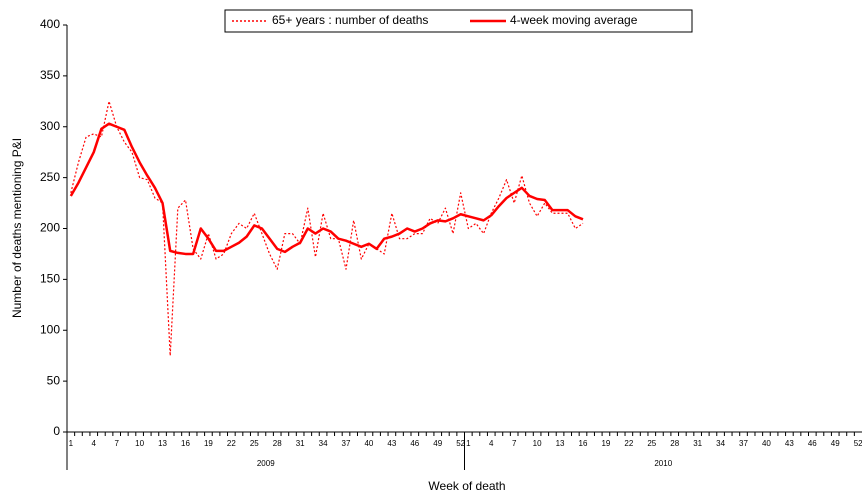  What do you see at coordinates (350, 20) in the screenshot?
I see `legend-label: 65+ years : number of deaths` at bounding box center [350, 20].